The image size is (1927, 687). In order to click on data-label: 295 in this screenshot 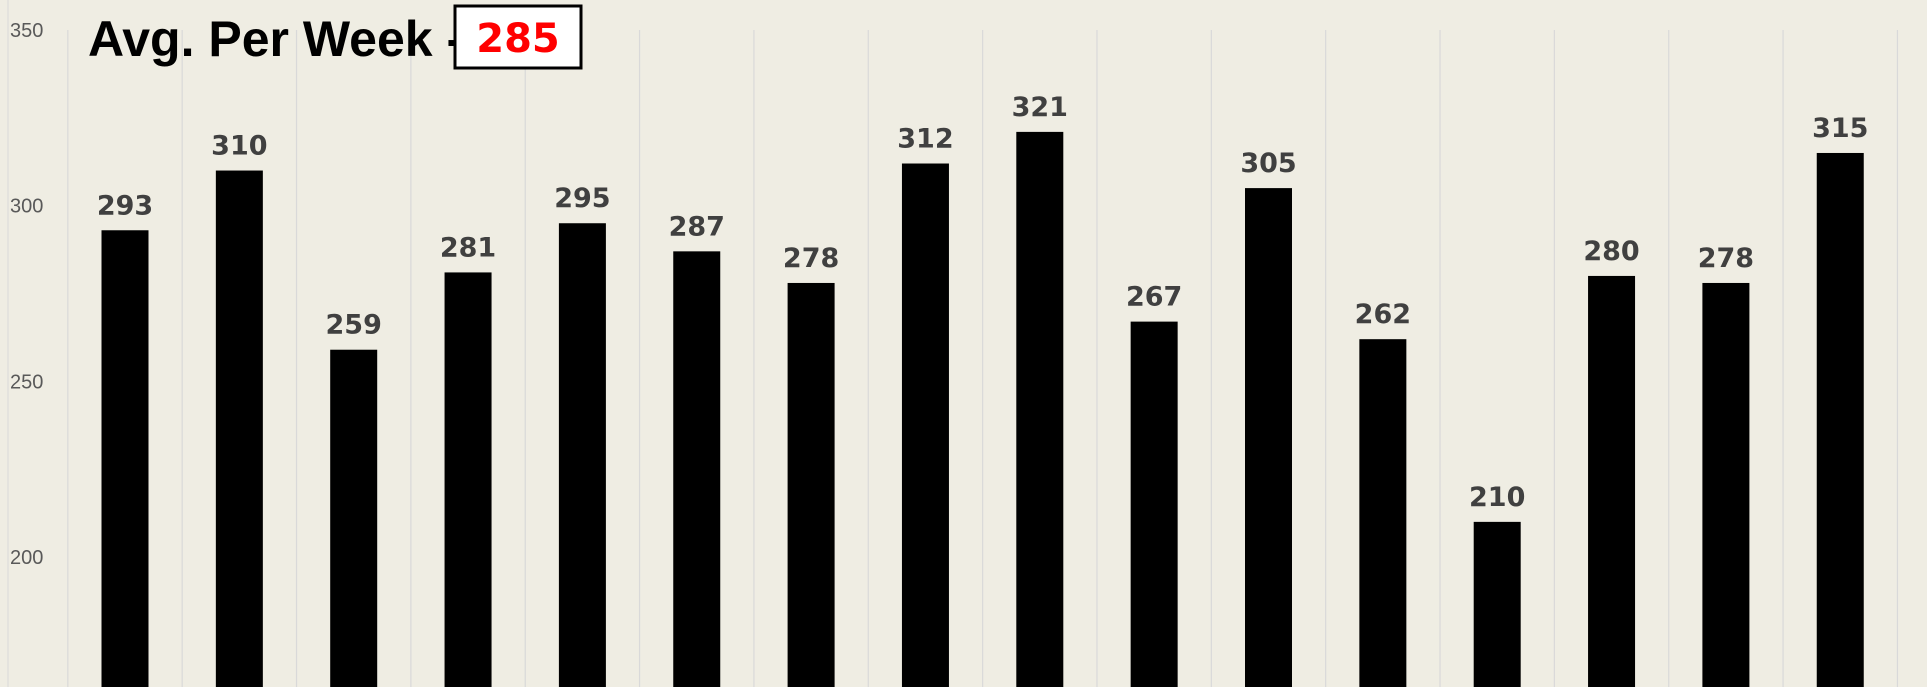, I will do `click(582, 198)`.